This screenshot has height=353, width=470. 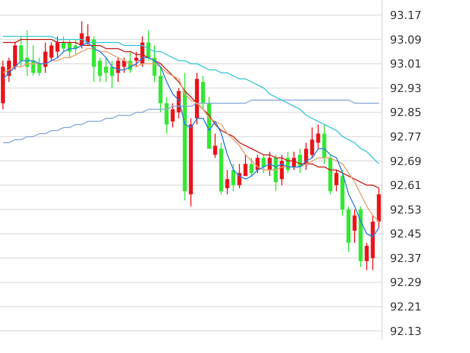 I want to click on y-tick-label: 92.53, so click(x=406, y=209).